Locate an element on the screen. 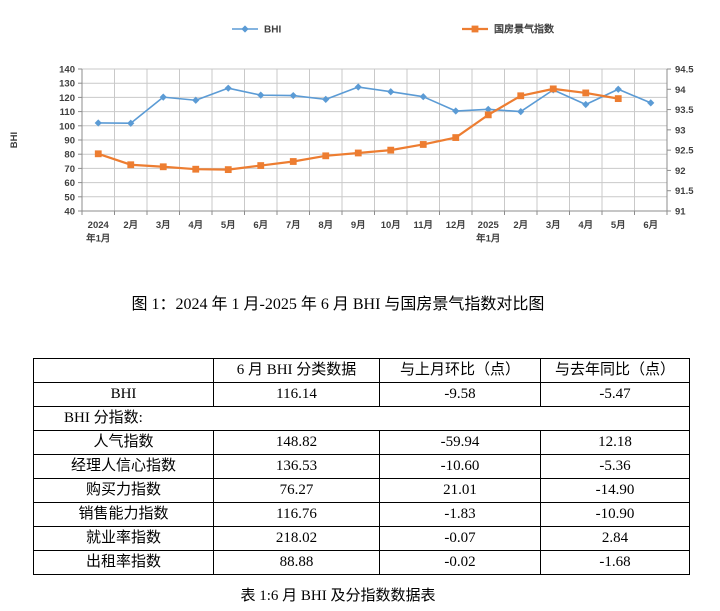  left-axis-tick-label: 70 is located at coordinates (69, 169).